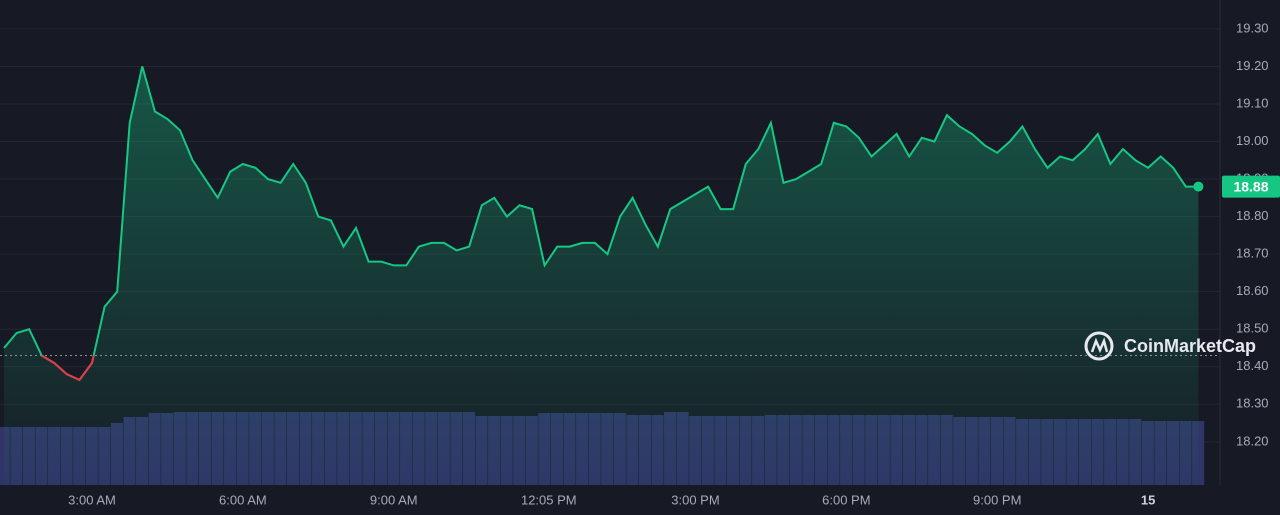 Image resolution: width=1280 pixels, height=515 pixels. Describe the element at coordinates (1252, 27) in the screenshot. I see `y-tick-label: 19.30` at that location.